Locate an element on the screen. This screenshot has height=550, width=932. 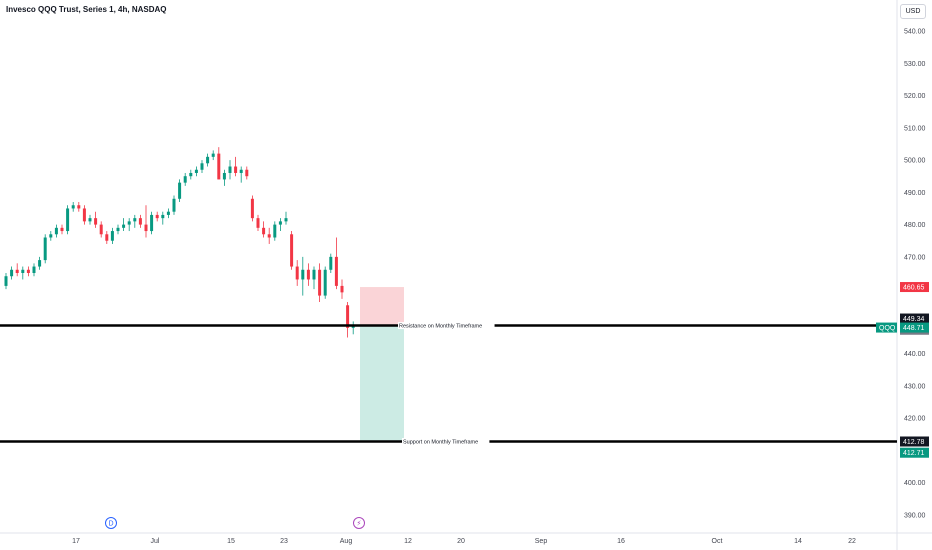
currency-button: USD is located at coordinates (913, 11).